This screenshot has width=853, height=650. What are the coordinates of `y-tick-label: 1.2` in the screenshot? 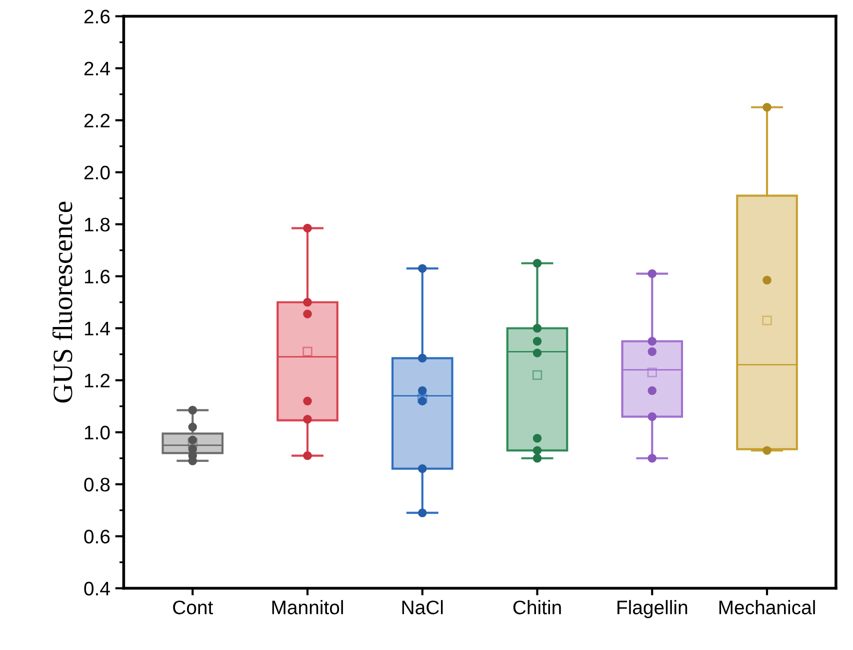 It's located at (97, 381).